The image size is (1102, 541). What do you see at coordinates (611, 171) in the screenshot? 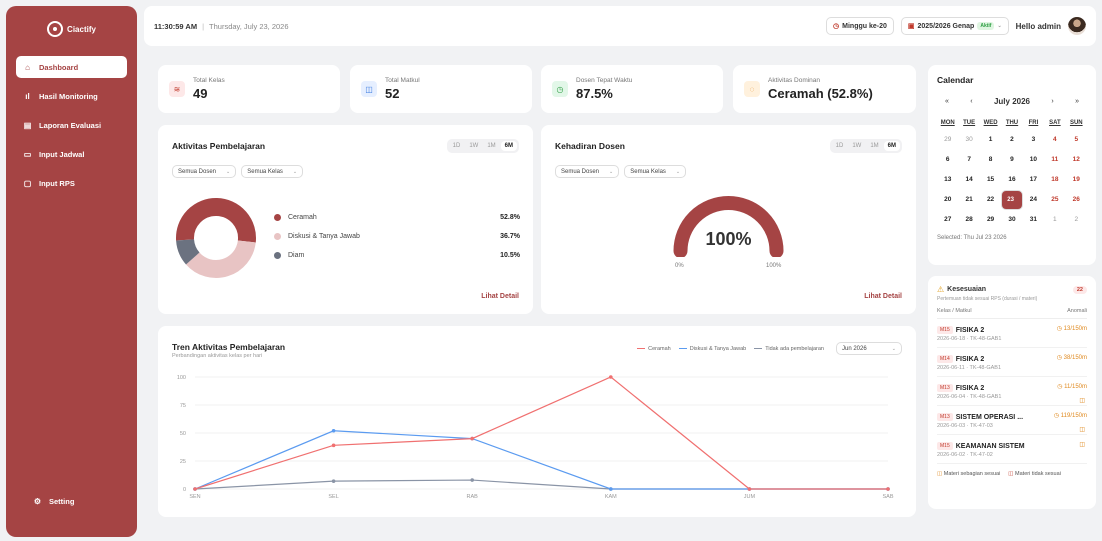
I see `chevron-down-icon: ⌄` at bounding box center [611, 171].